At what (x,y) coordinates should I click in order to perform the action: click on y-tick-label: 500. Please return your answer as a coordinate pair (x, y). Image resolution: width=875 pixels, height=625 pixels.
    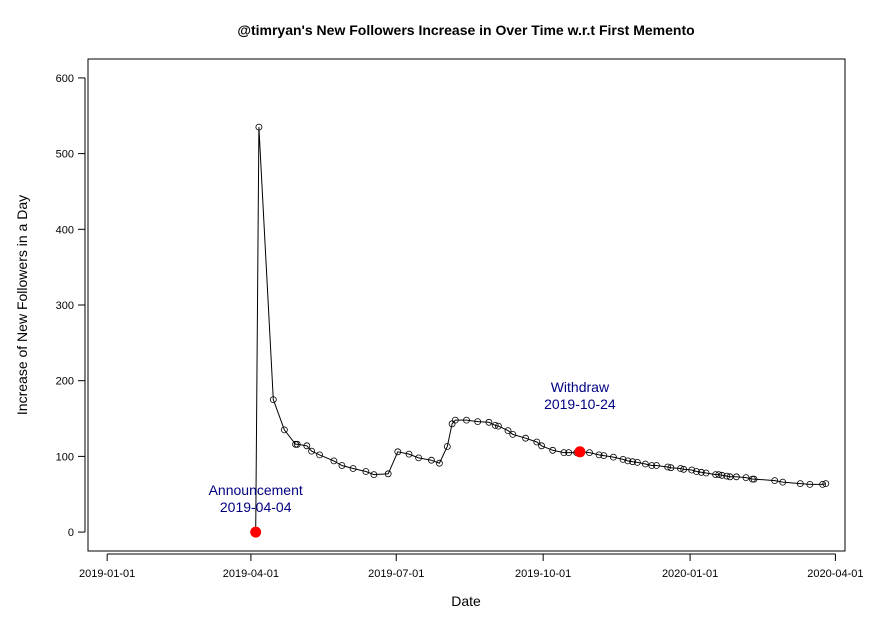
    Looking at the image, I should click on (65, 155).